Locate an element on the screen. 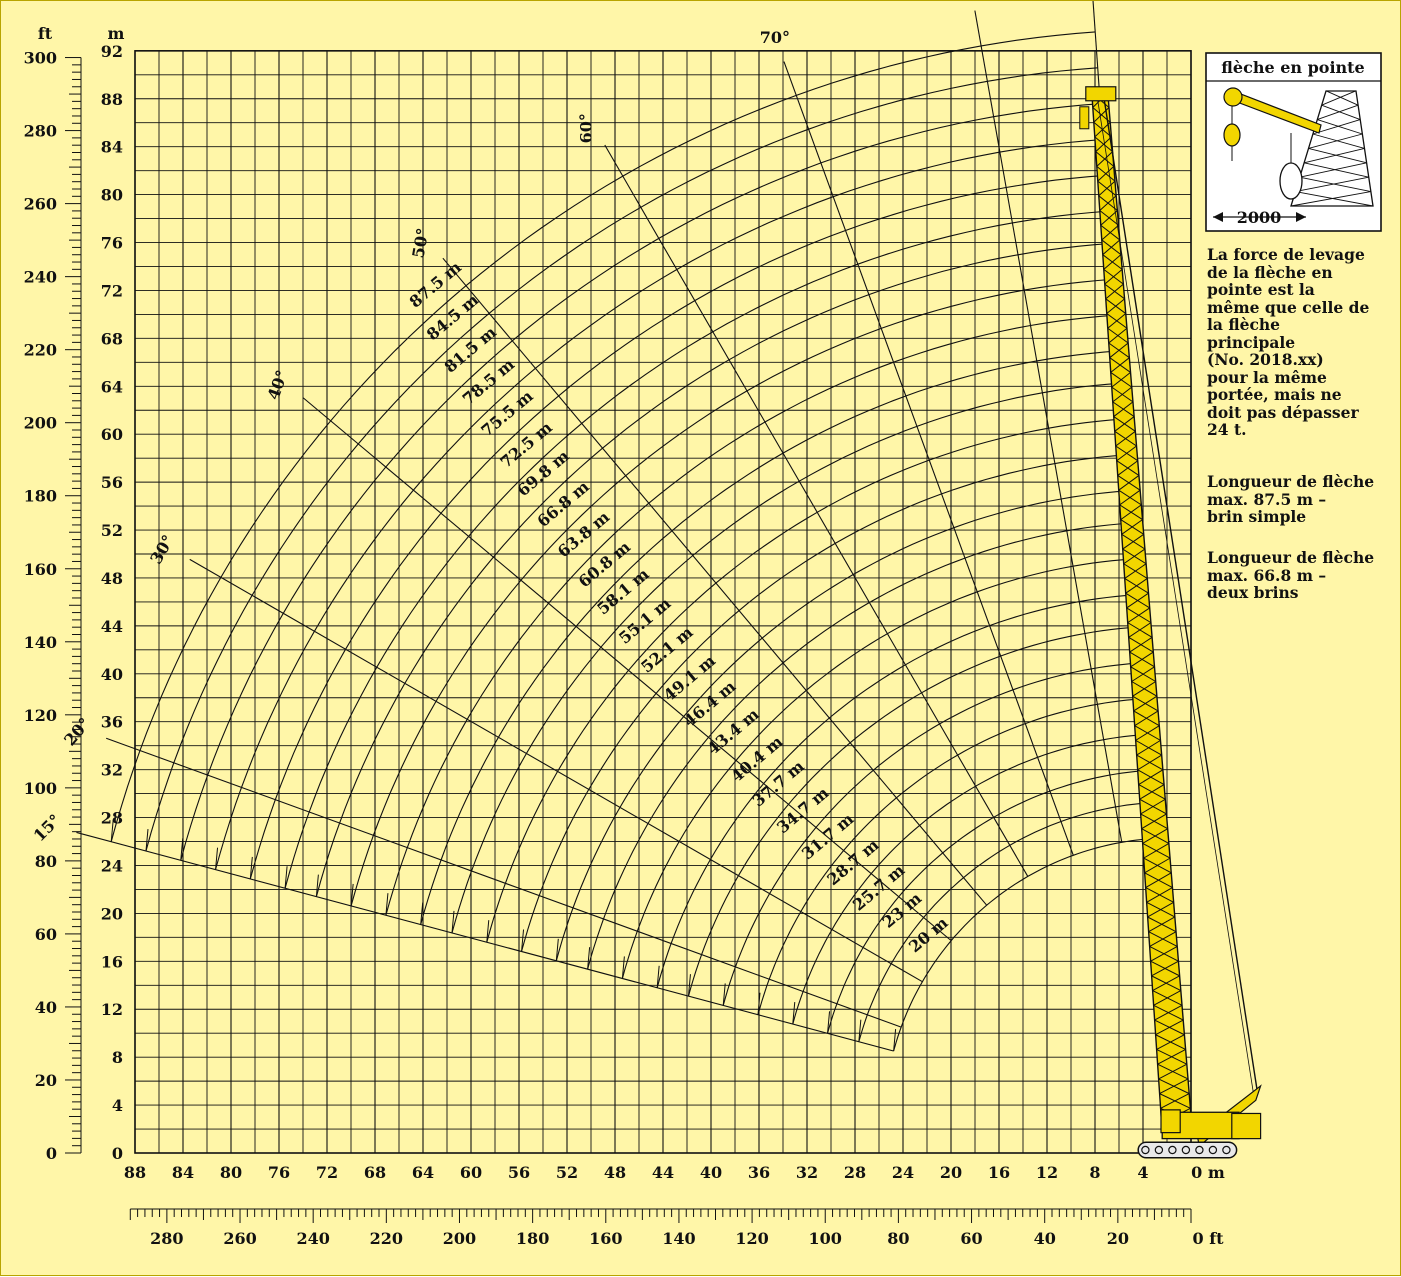 The width and height of the screenshot is (1401, 1277). counterweight is located at coordinates (1246, 1126).